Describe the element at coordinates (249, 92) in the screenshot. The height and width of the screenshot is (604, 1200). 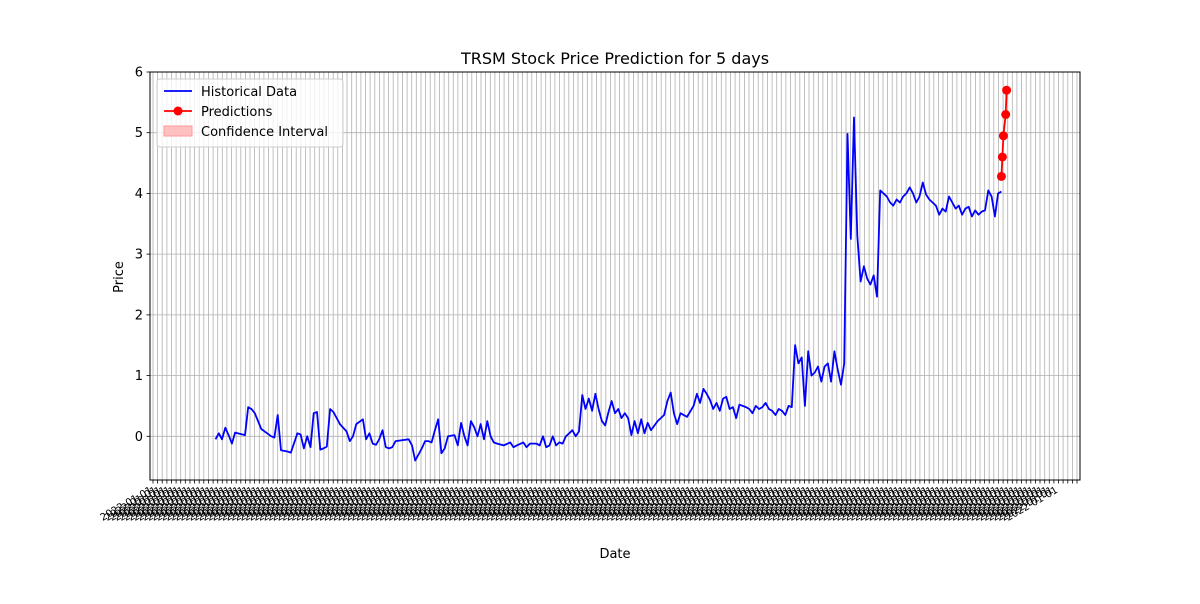
I see `legend-historical-label: Historical Data` at that location.